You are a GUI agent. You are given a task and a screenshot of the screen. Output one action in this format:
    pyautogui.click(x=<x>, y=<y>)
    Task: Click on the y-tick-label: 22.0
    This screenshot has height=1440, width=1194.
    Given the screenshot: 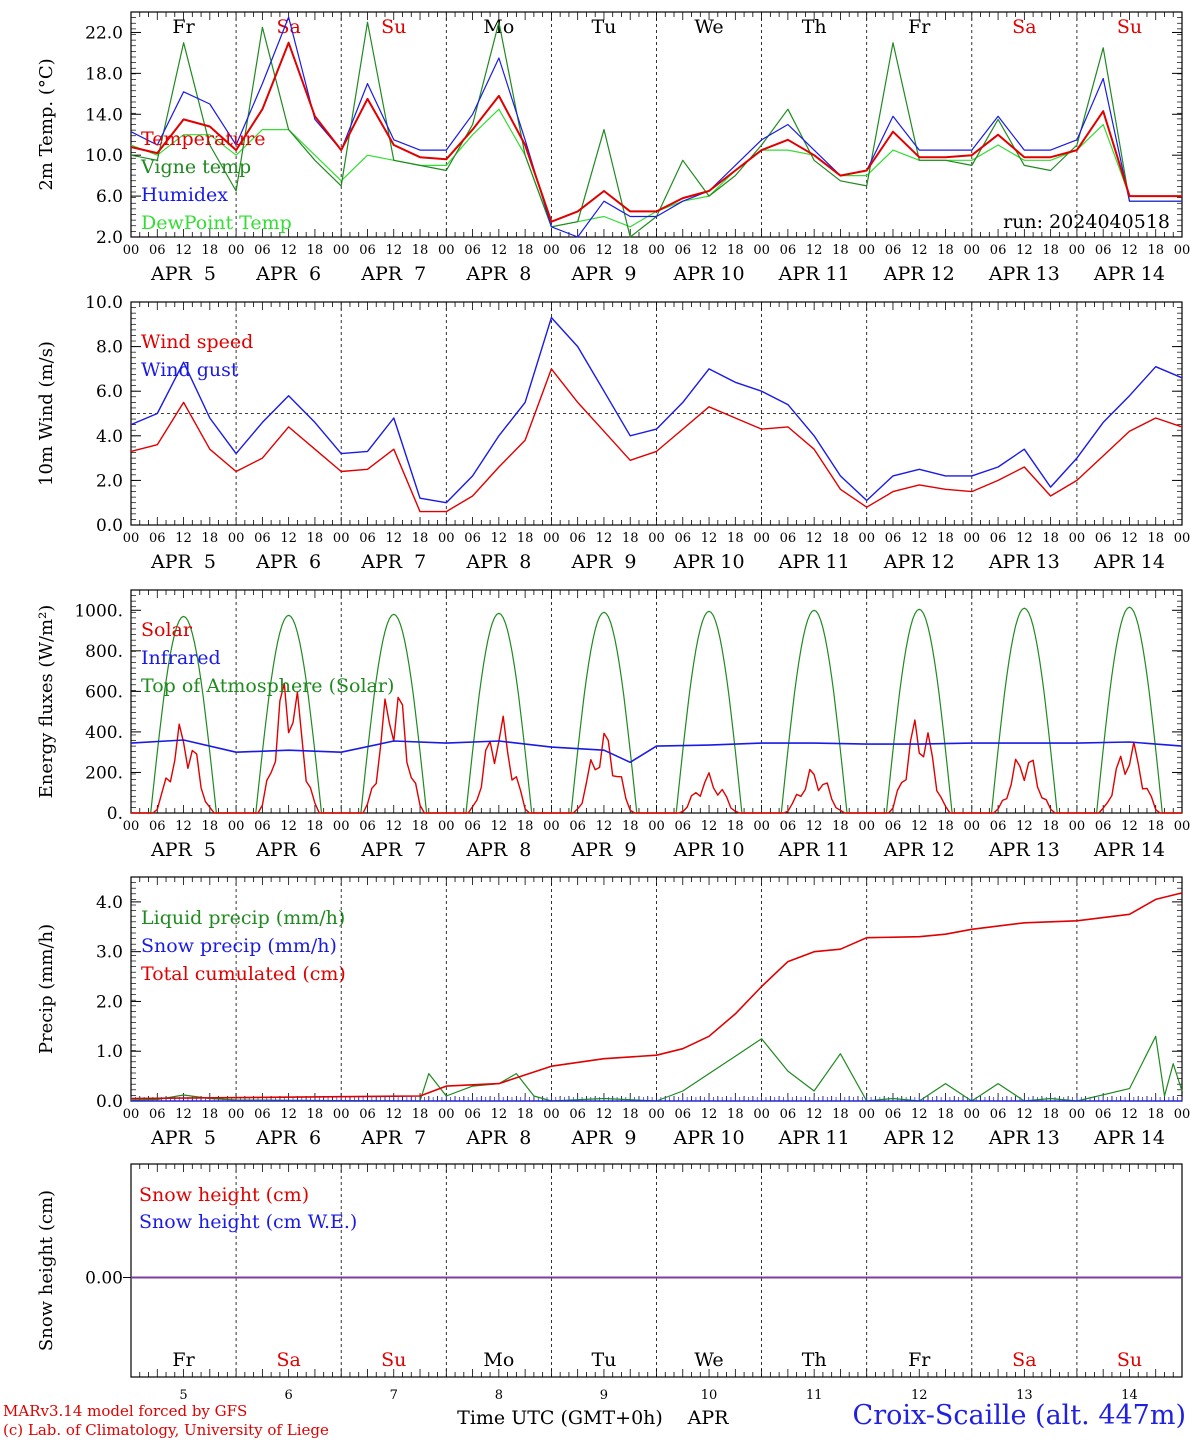 What is the action you would take?
    pyautogui.click(x=104, y=33)
    